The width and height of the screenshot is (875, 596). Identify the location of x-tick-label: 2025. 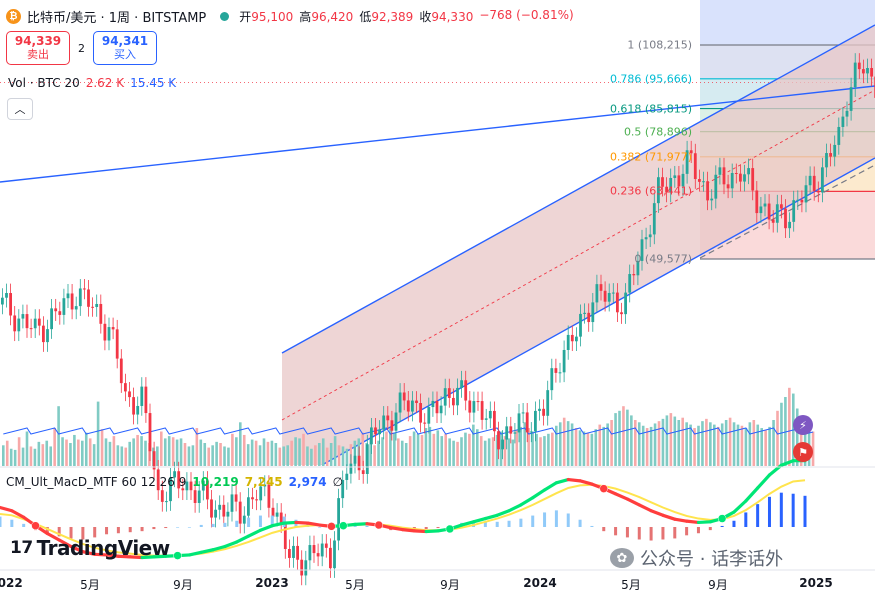
(816, 583).